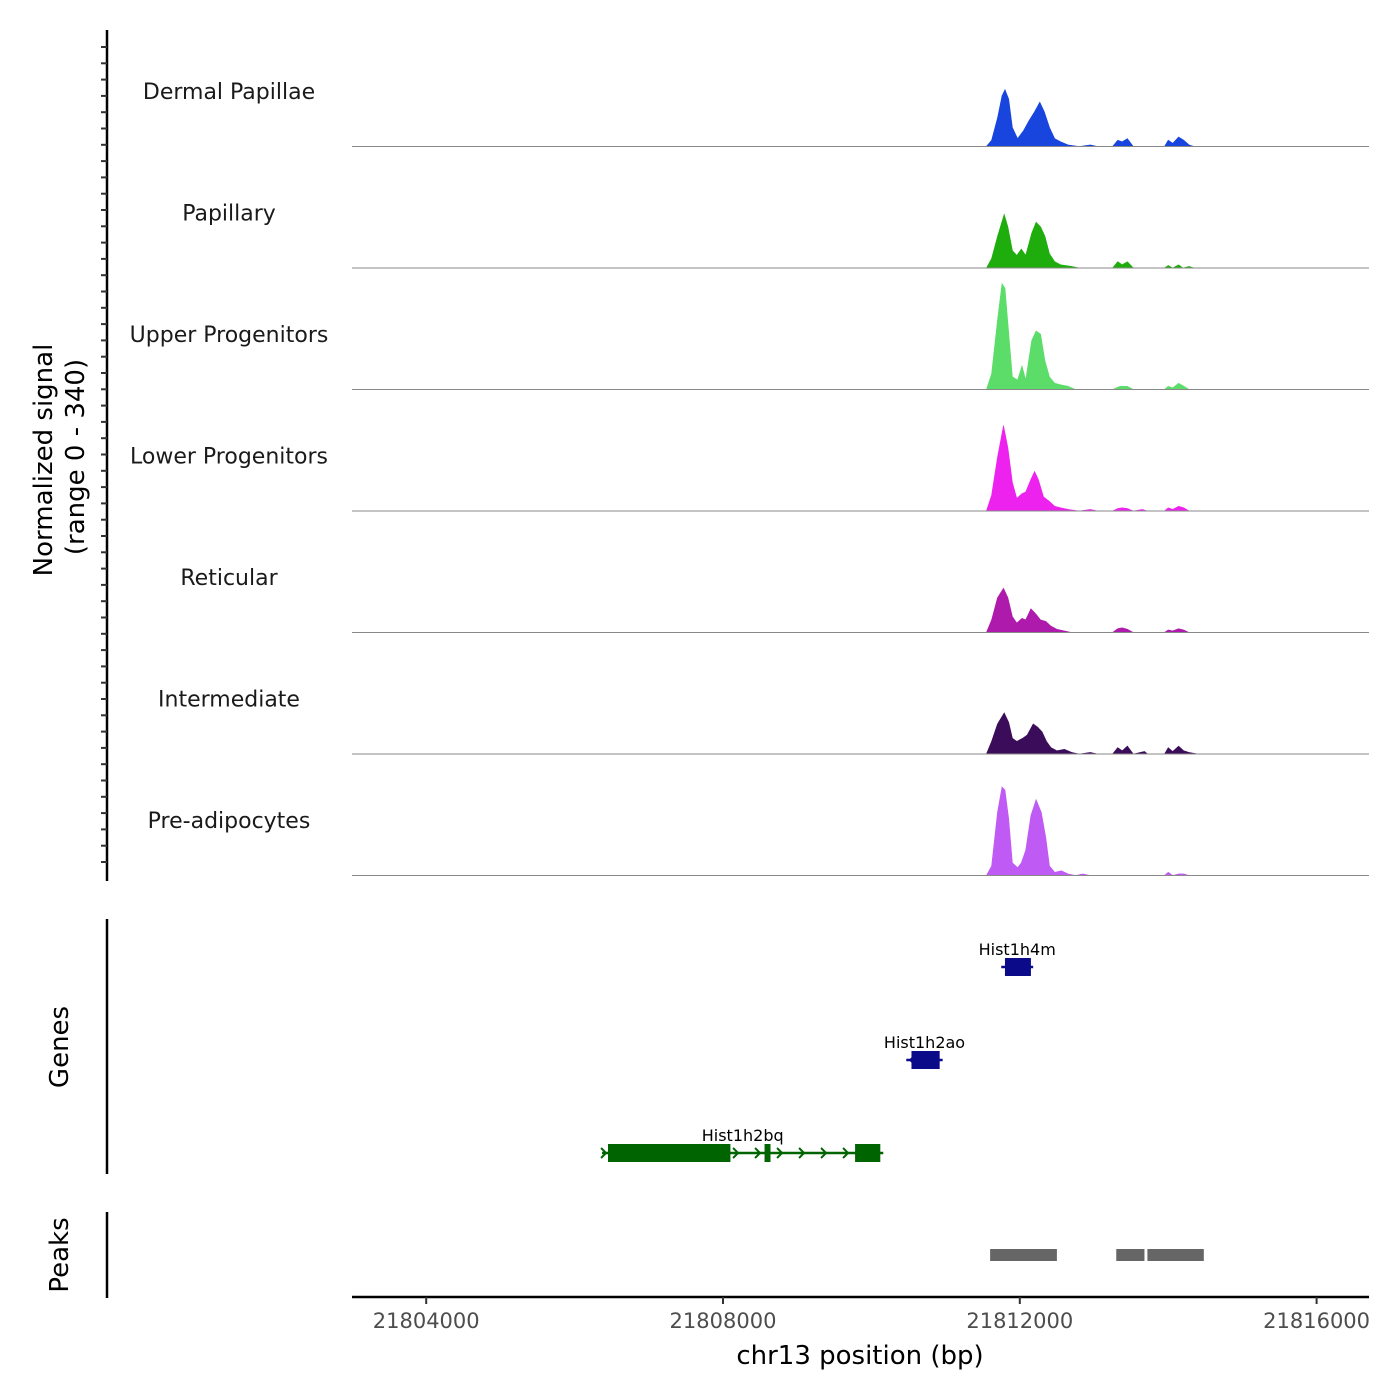 The height and width of the screenshot is (1400, 1400). Describe the element at coordinates (749, 468) in the screenshot. I see `track-lower-progenitors: Lower Progenitors` at that location.